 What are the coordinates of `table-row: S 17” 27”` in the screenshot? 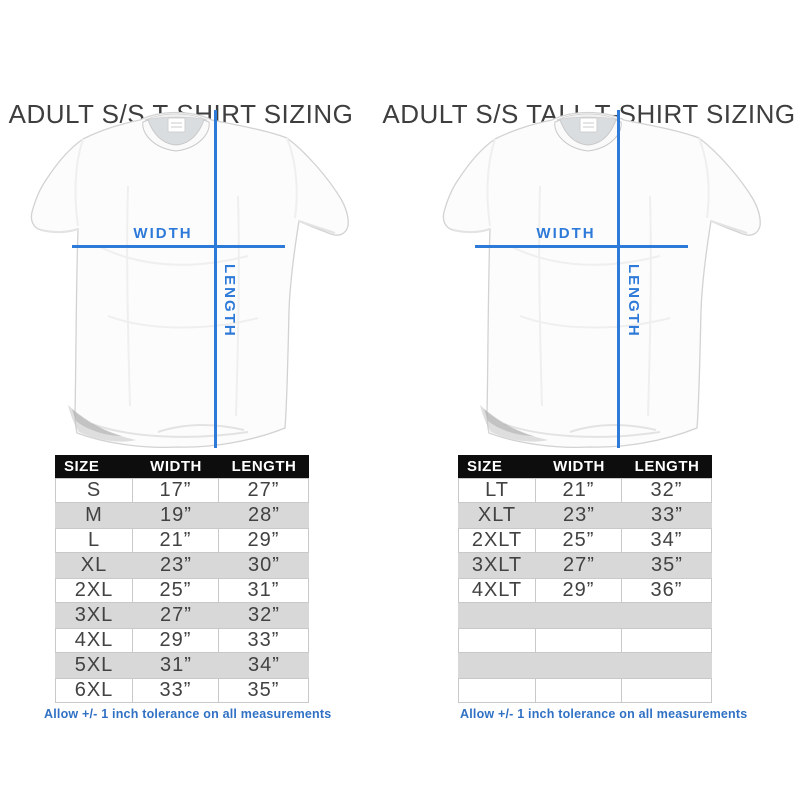 It's located at (182, 490).